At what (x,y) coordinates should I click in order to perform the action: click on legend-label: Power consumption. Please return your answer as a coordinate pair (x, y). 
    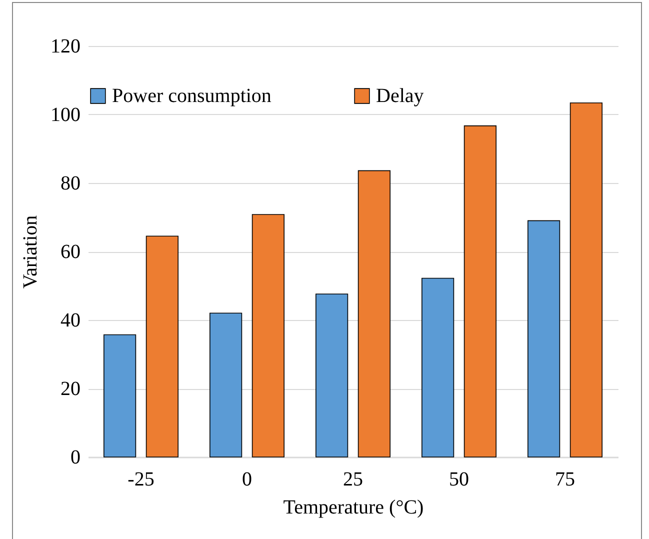
    Looking at the image, I should click on (192, 96).